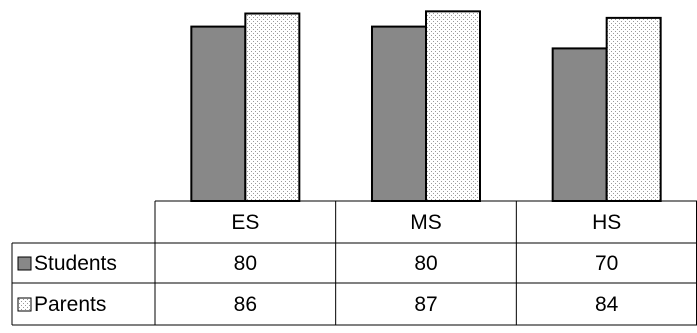 This screenshot has width=697, height=333. I want to click on category-label: MS, so click(426, 222).